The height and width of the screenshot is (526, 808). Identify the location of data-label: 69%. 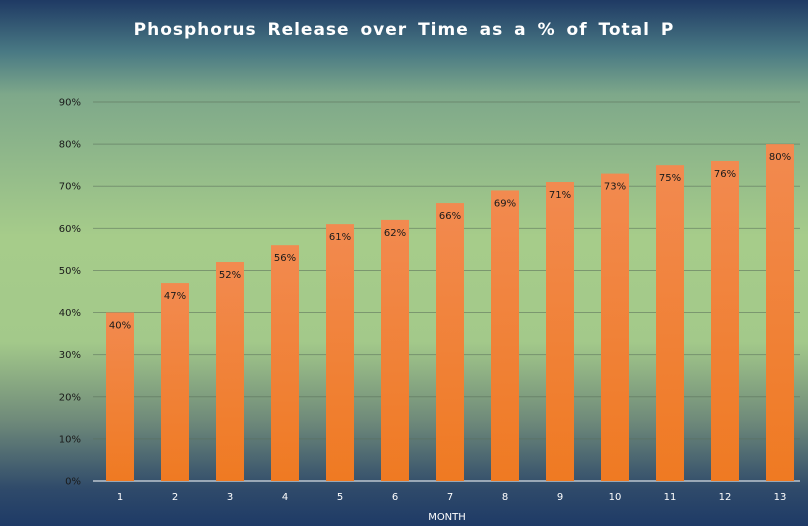
(505, 203).